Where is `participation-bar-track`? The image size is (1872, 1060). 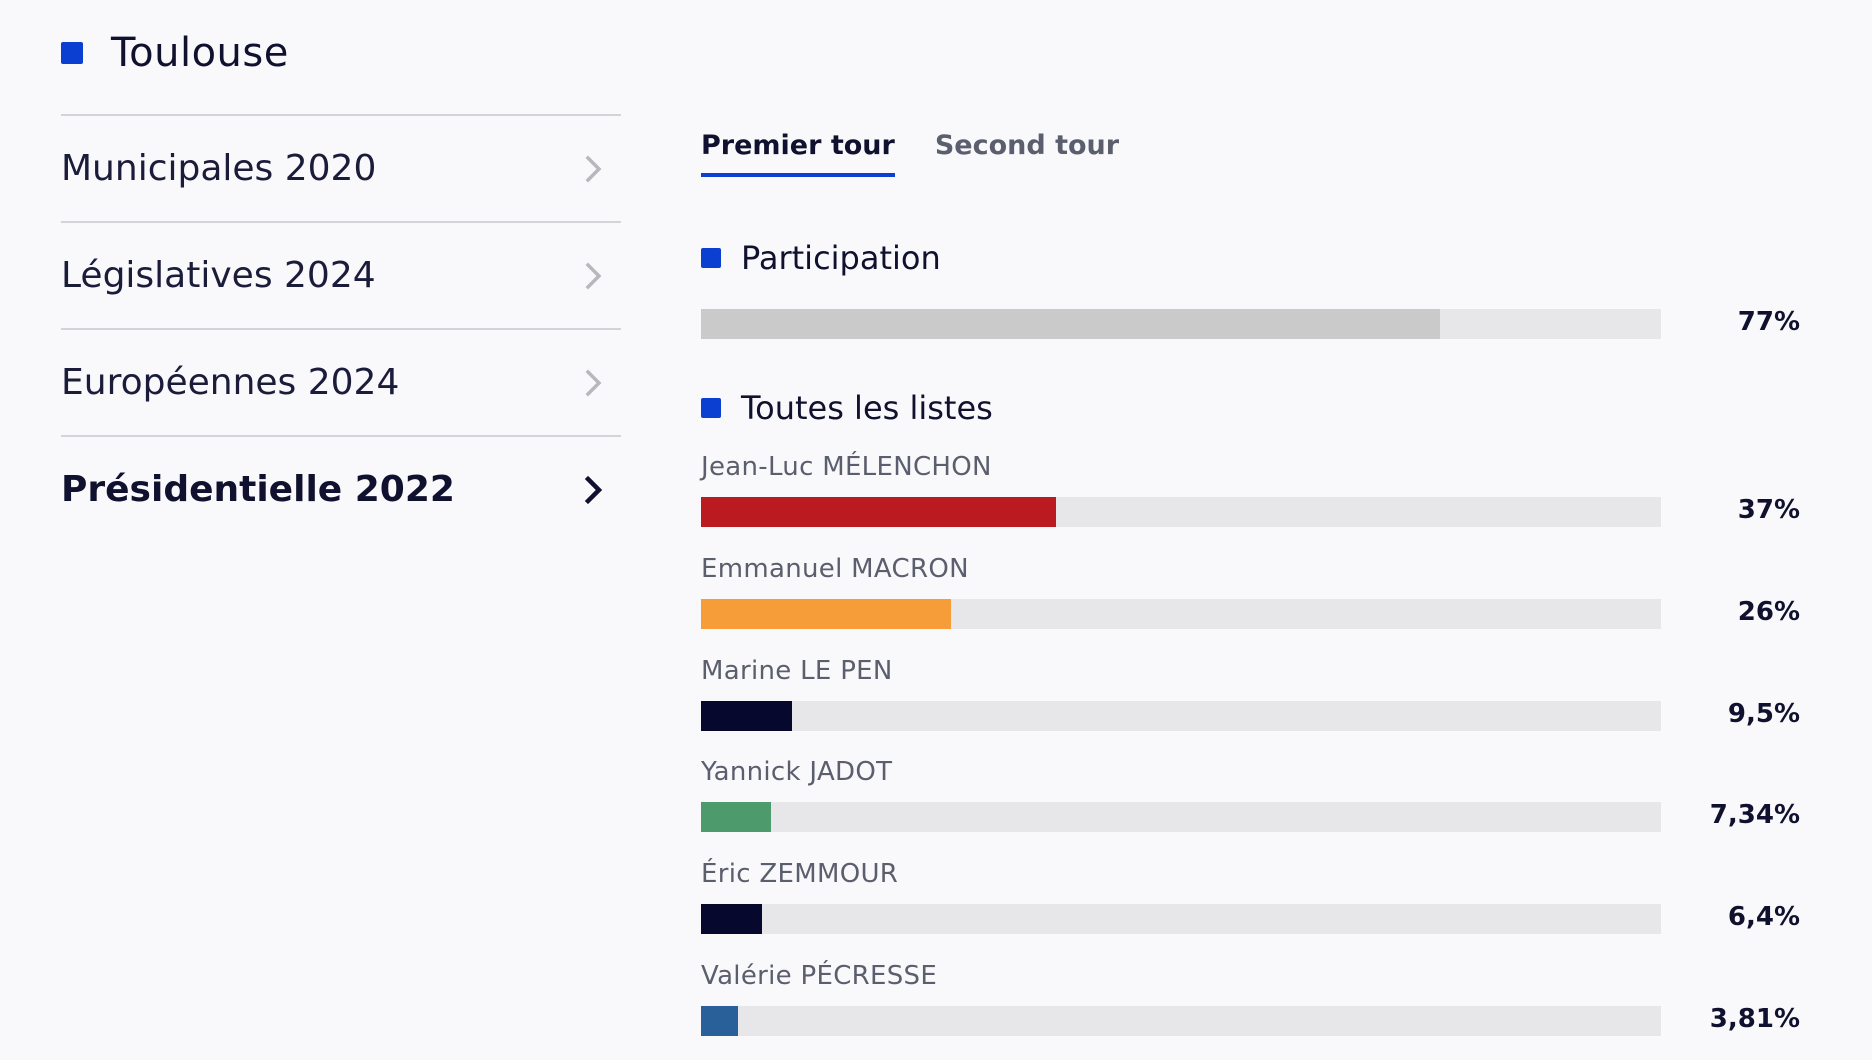
participation-bar-track is located at coordinates (1181, 324).